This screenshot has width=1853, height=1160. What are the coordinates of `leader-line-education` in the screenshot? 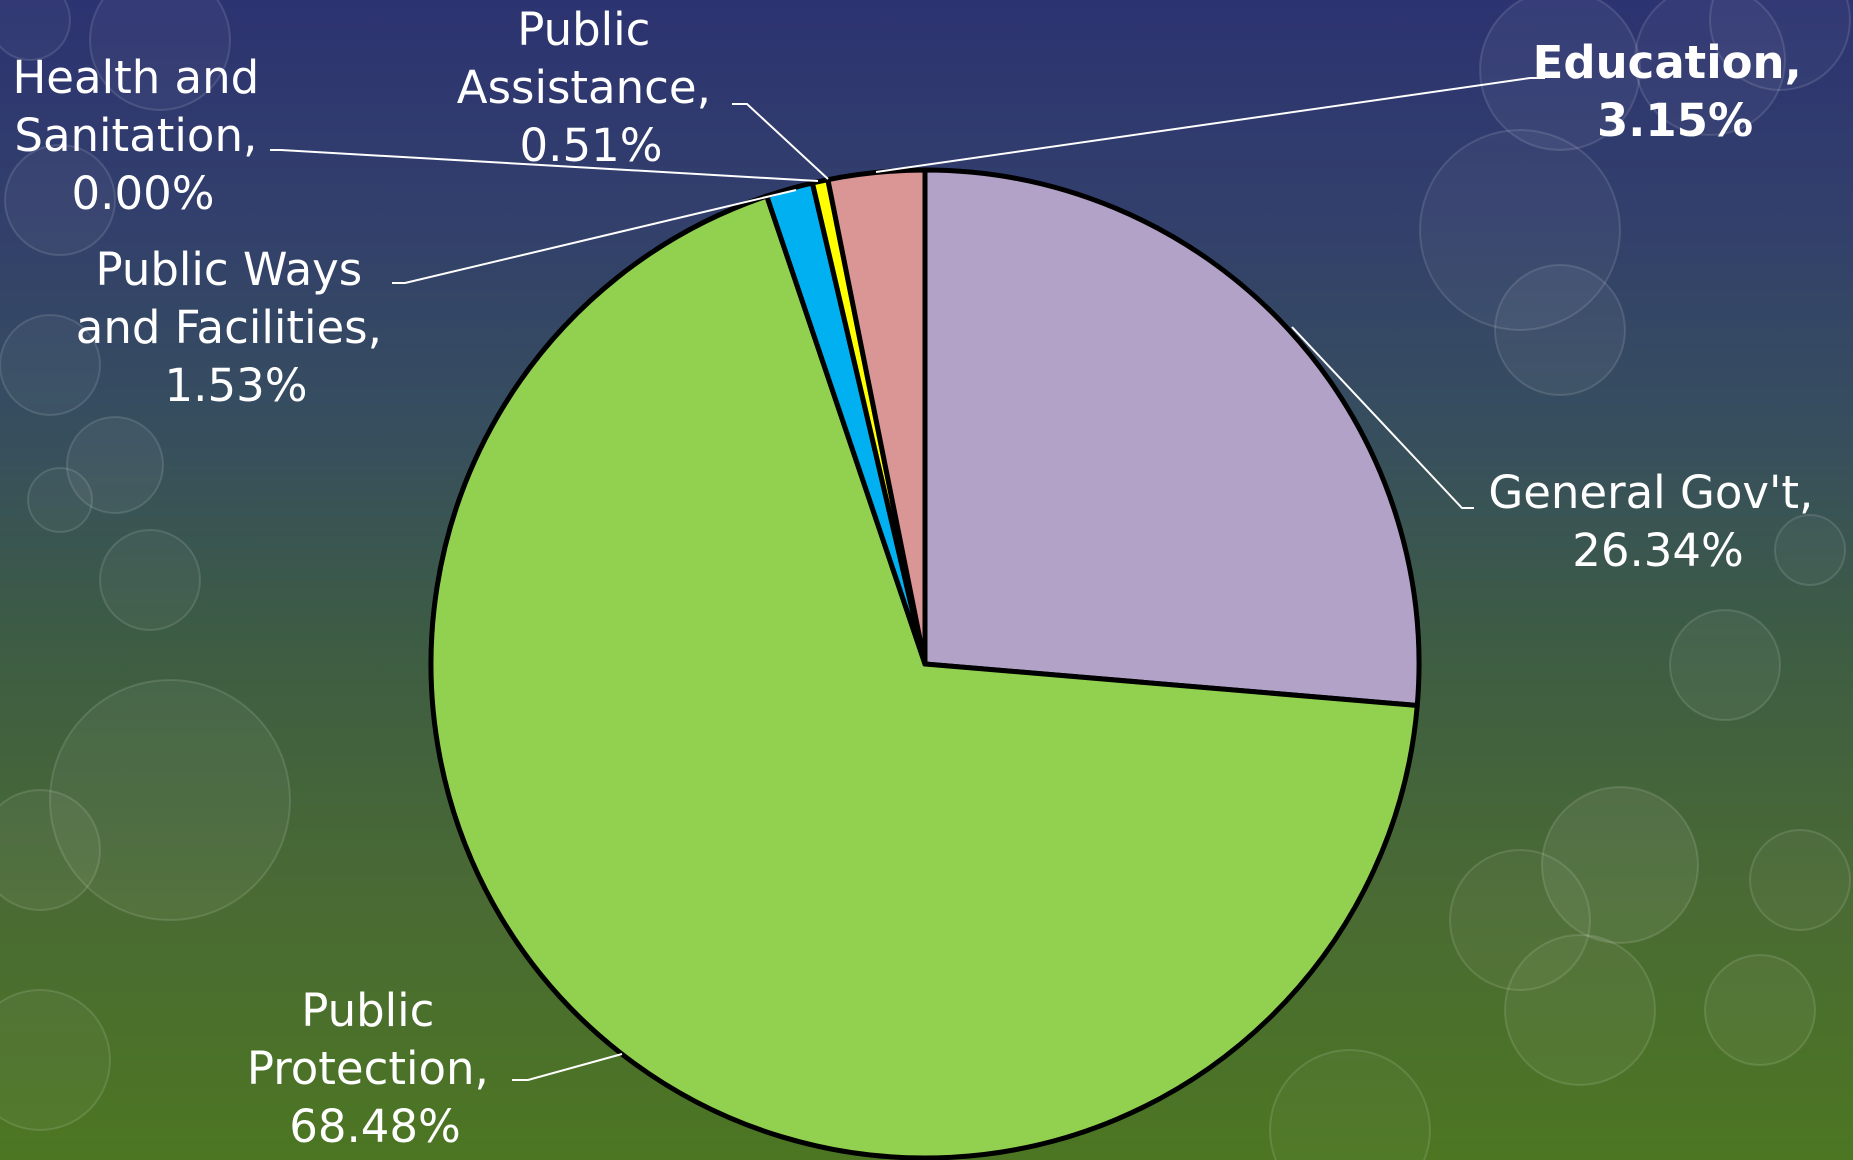 It's located at (1210, 125).